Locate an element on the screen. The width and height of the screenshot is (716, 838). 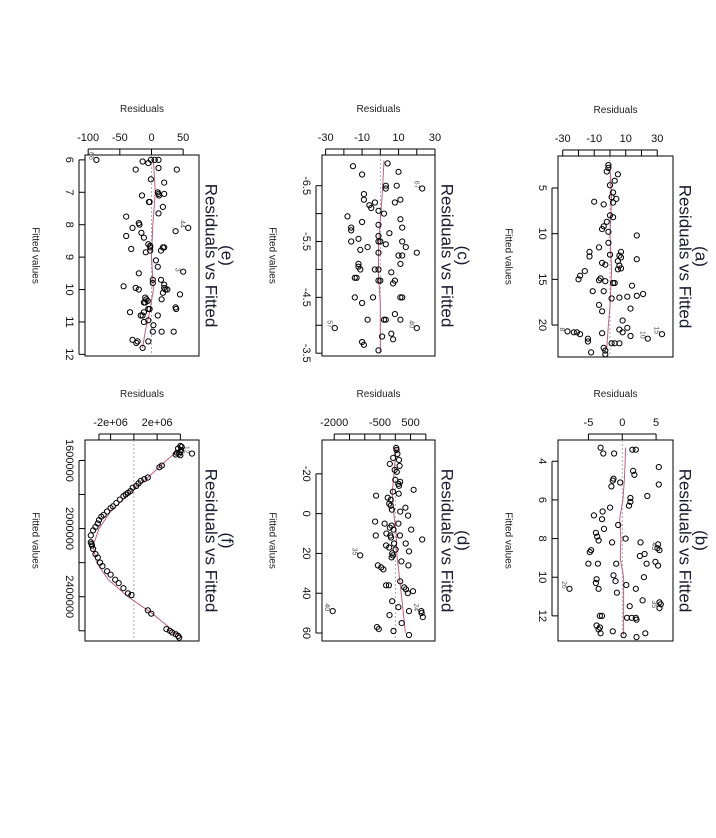
fitted-tick-label: 4 is located at coordinates (542, 461).